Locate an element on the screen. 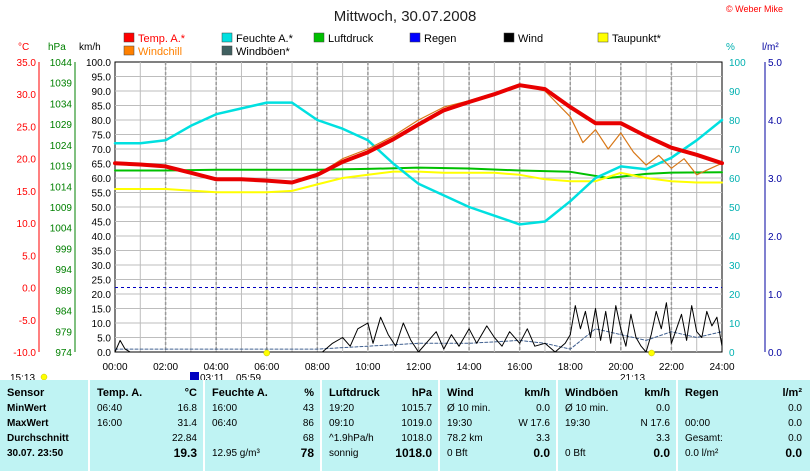 This screenshot has width=810, height=471. stats-header-row: Wind km/h is located at coordinates (498, 393).